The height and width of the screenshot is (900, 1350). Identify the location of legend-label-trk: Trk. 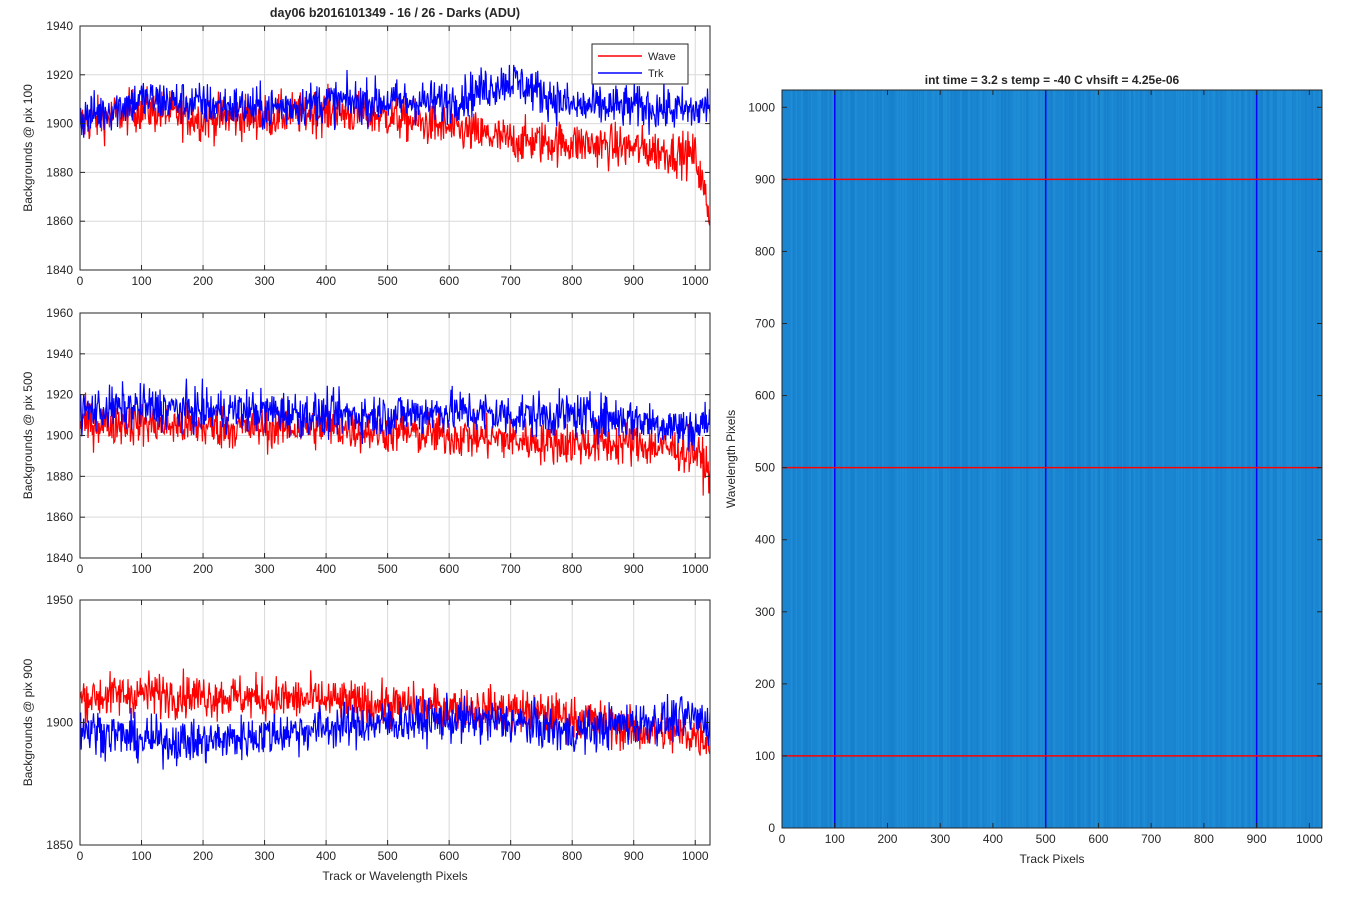
(656, 74).